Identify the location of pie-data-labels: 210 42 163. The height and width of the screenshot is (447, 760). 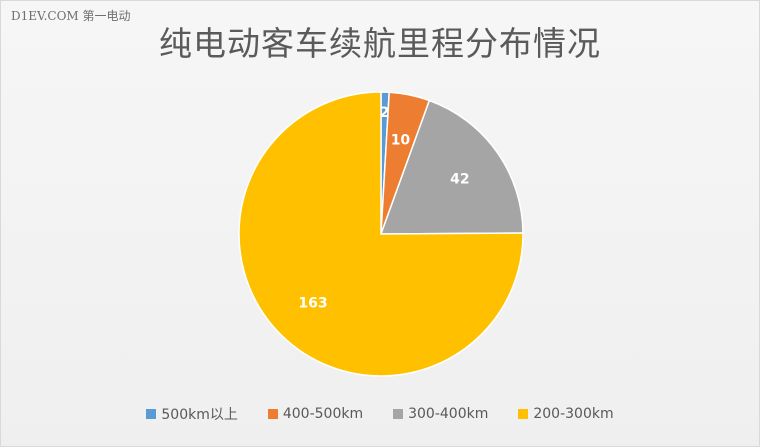
(383, 208).